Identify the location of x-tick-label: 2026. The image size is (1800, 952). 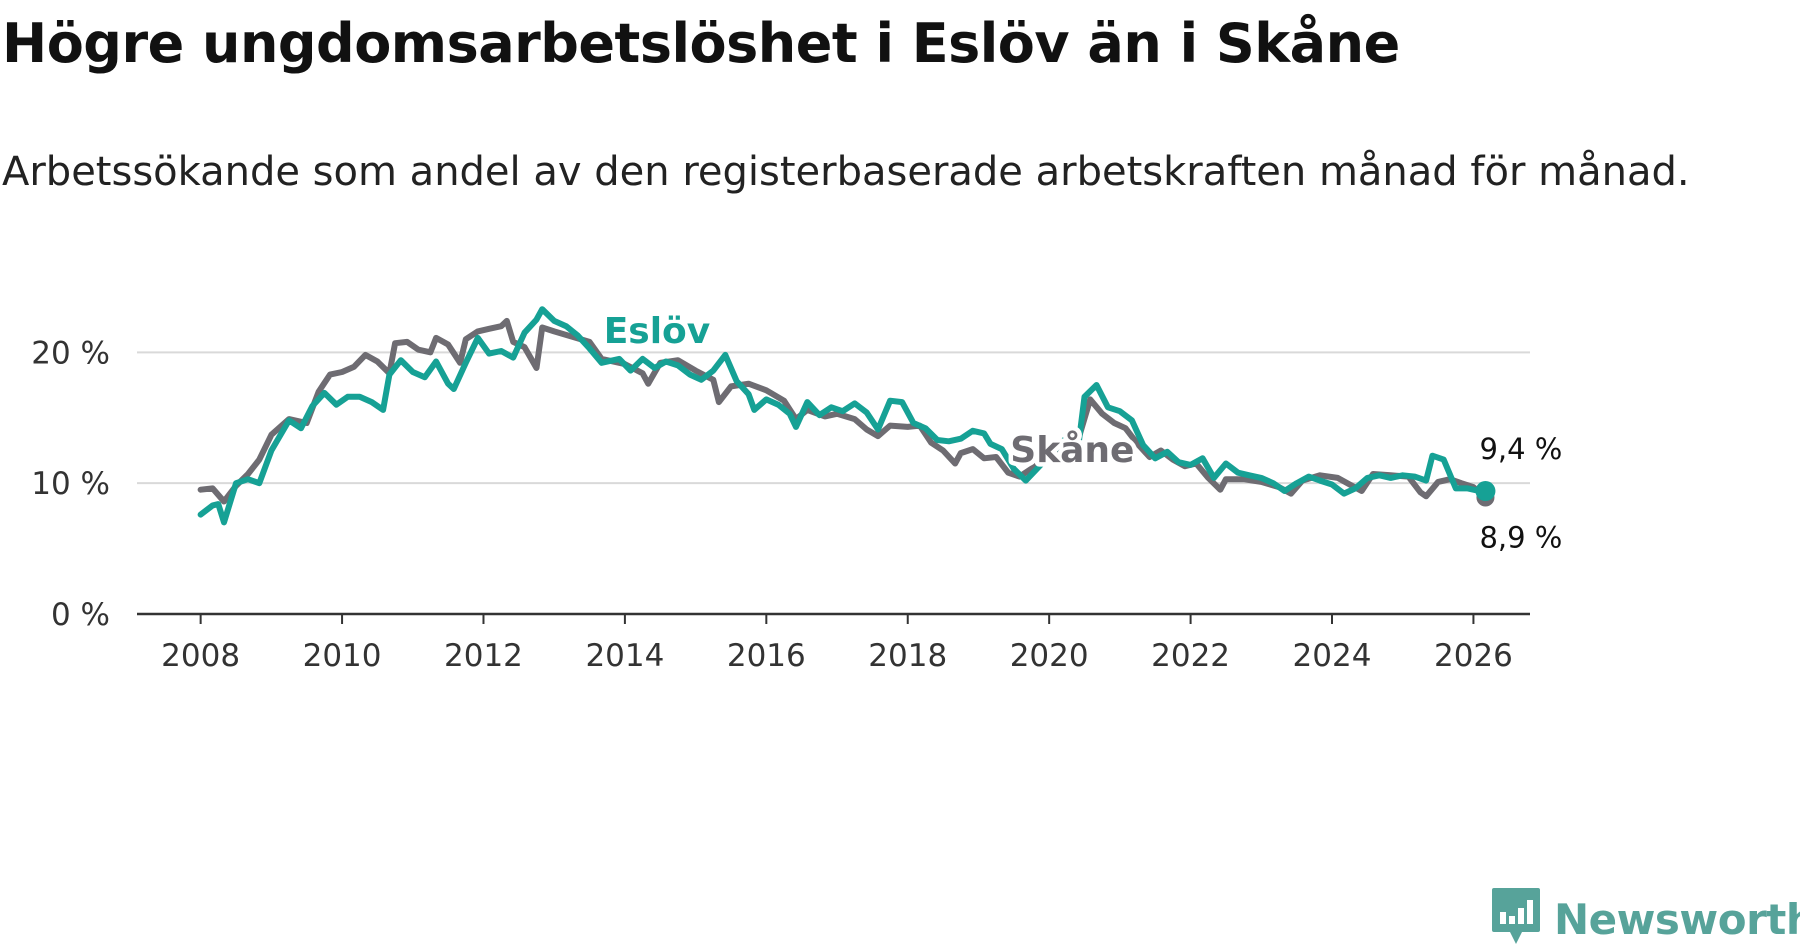
(1473, 656).